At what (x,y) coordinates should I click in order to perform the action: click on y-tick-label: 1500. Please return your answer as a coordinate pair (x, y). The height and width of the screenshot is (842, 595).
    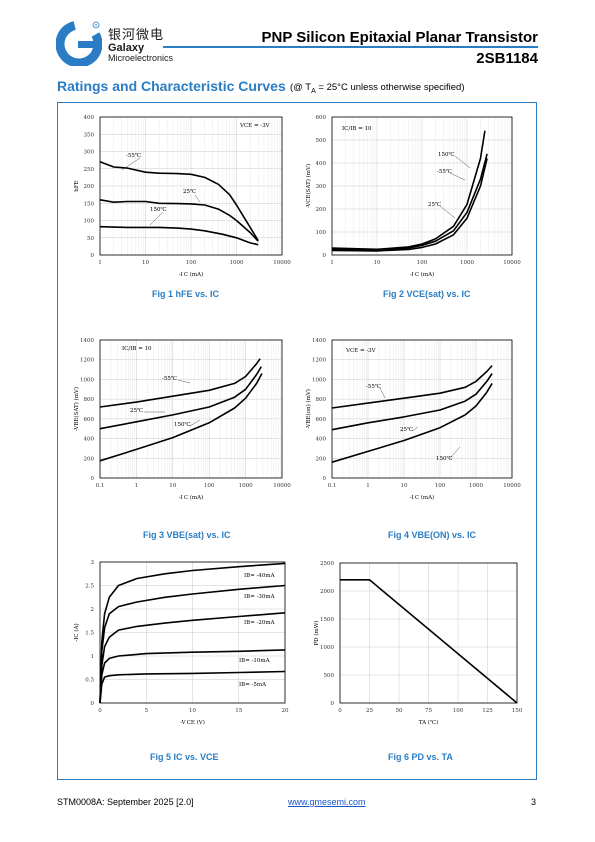
    Looking at the image, I should click on (327, 620).